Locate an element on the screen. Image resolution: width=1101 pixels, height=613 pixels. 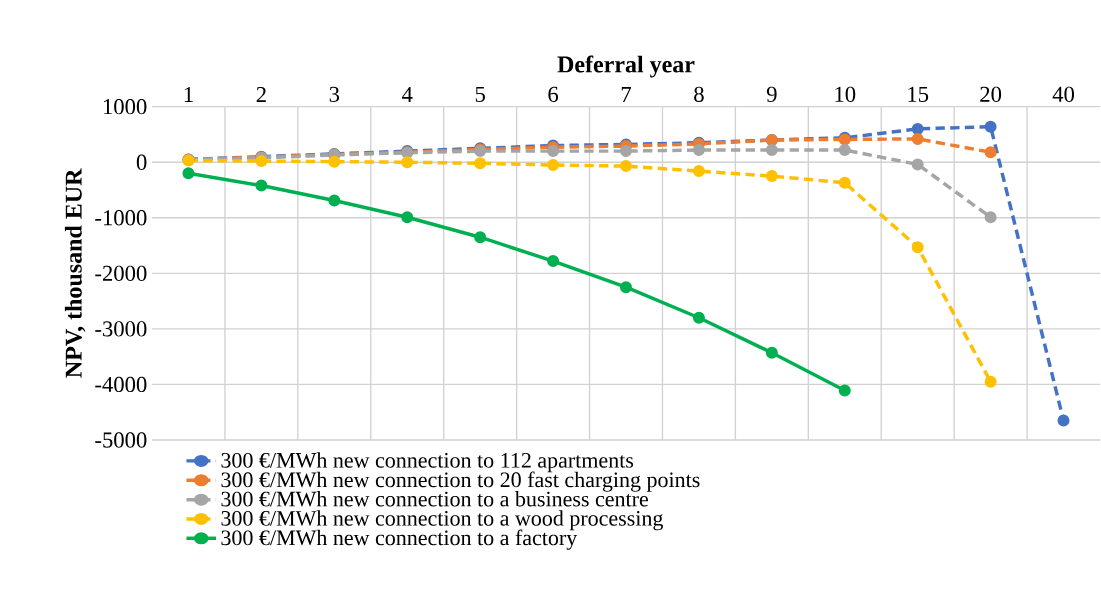
y-tick-label: -1000 is located at coordinates (121, 218).